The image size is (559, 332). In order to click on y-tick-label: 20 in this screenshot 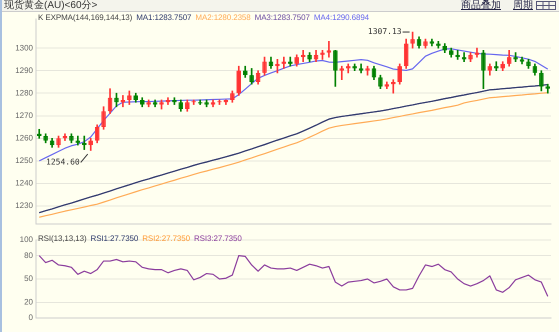, I will do `click(29, 302)`.